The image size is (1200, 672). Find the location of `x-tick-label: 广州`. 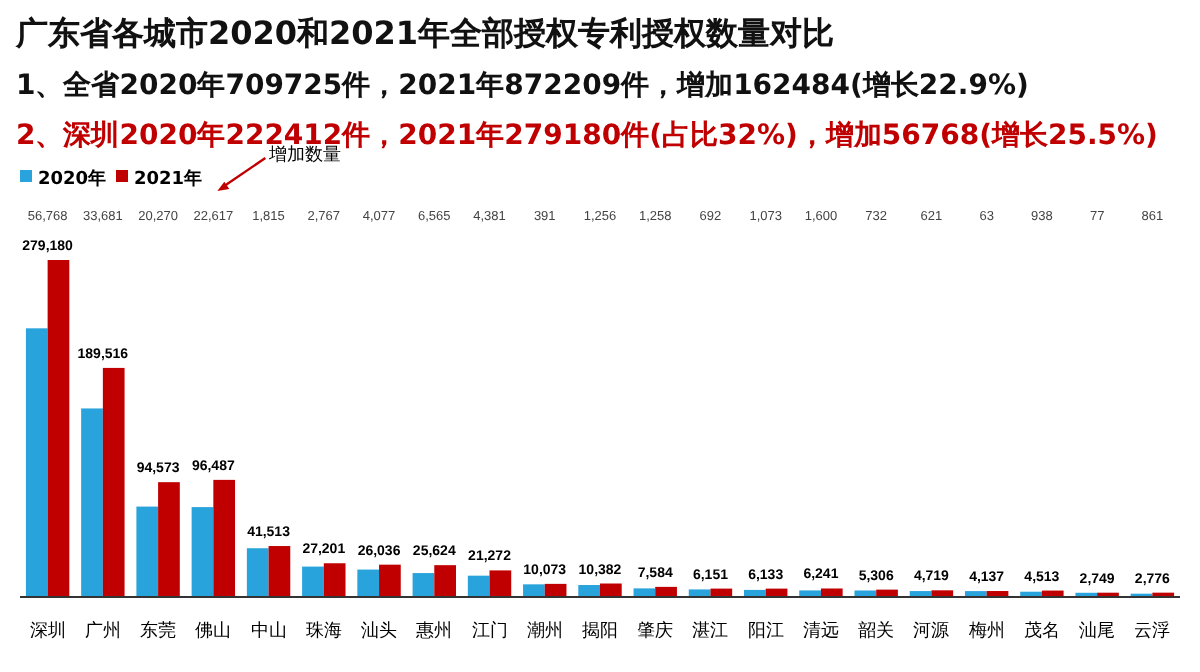

x-tick-label: 广州 is located at coordinates (102, 631).